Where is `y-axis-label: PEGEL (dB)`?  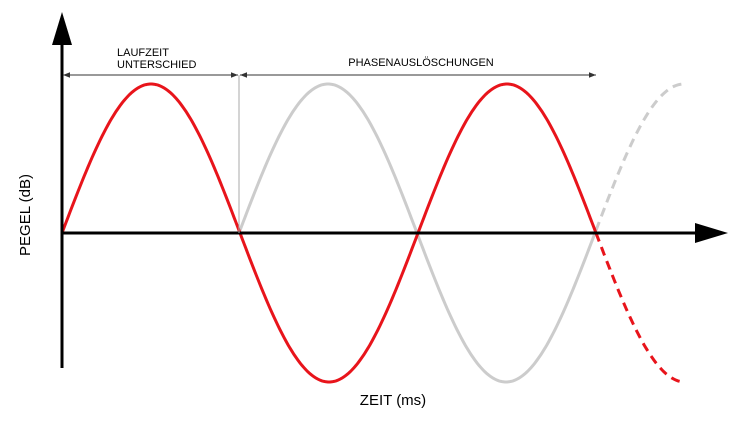
y-axis-label: PEGEL (dB) is located at coordinates (25, 215).